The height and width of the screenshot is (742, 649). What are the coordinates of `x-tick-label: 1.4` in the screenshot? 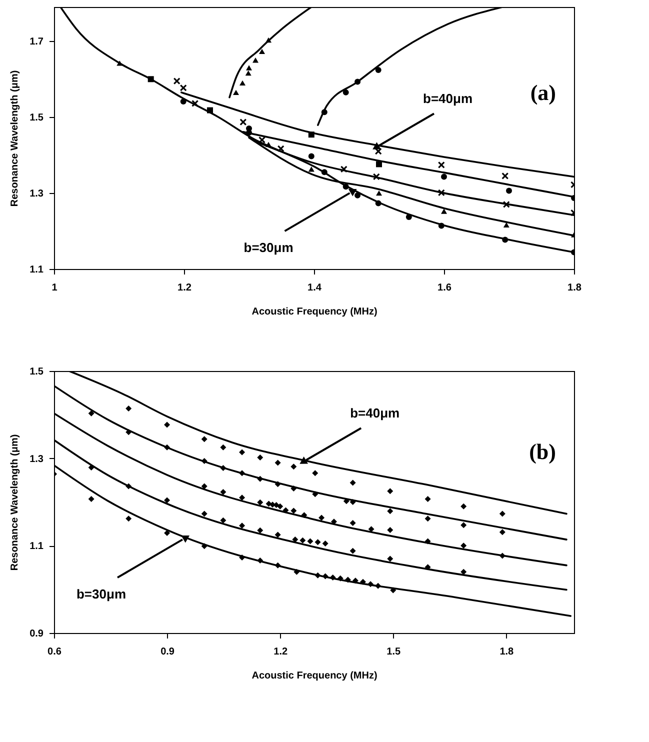 It's located at (315, 288).